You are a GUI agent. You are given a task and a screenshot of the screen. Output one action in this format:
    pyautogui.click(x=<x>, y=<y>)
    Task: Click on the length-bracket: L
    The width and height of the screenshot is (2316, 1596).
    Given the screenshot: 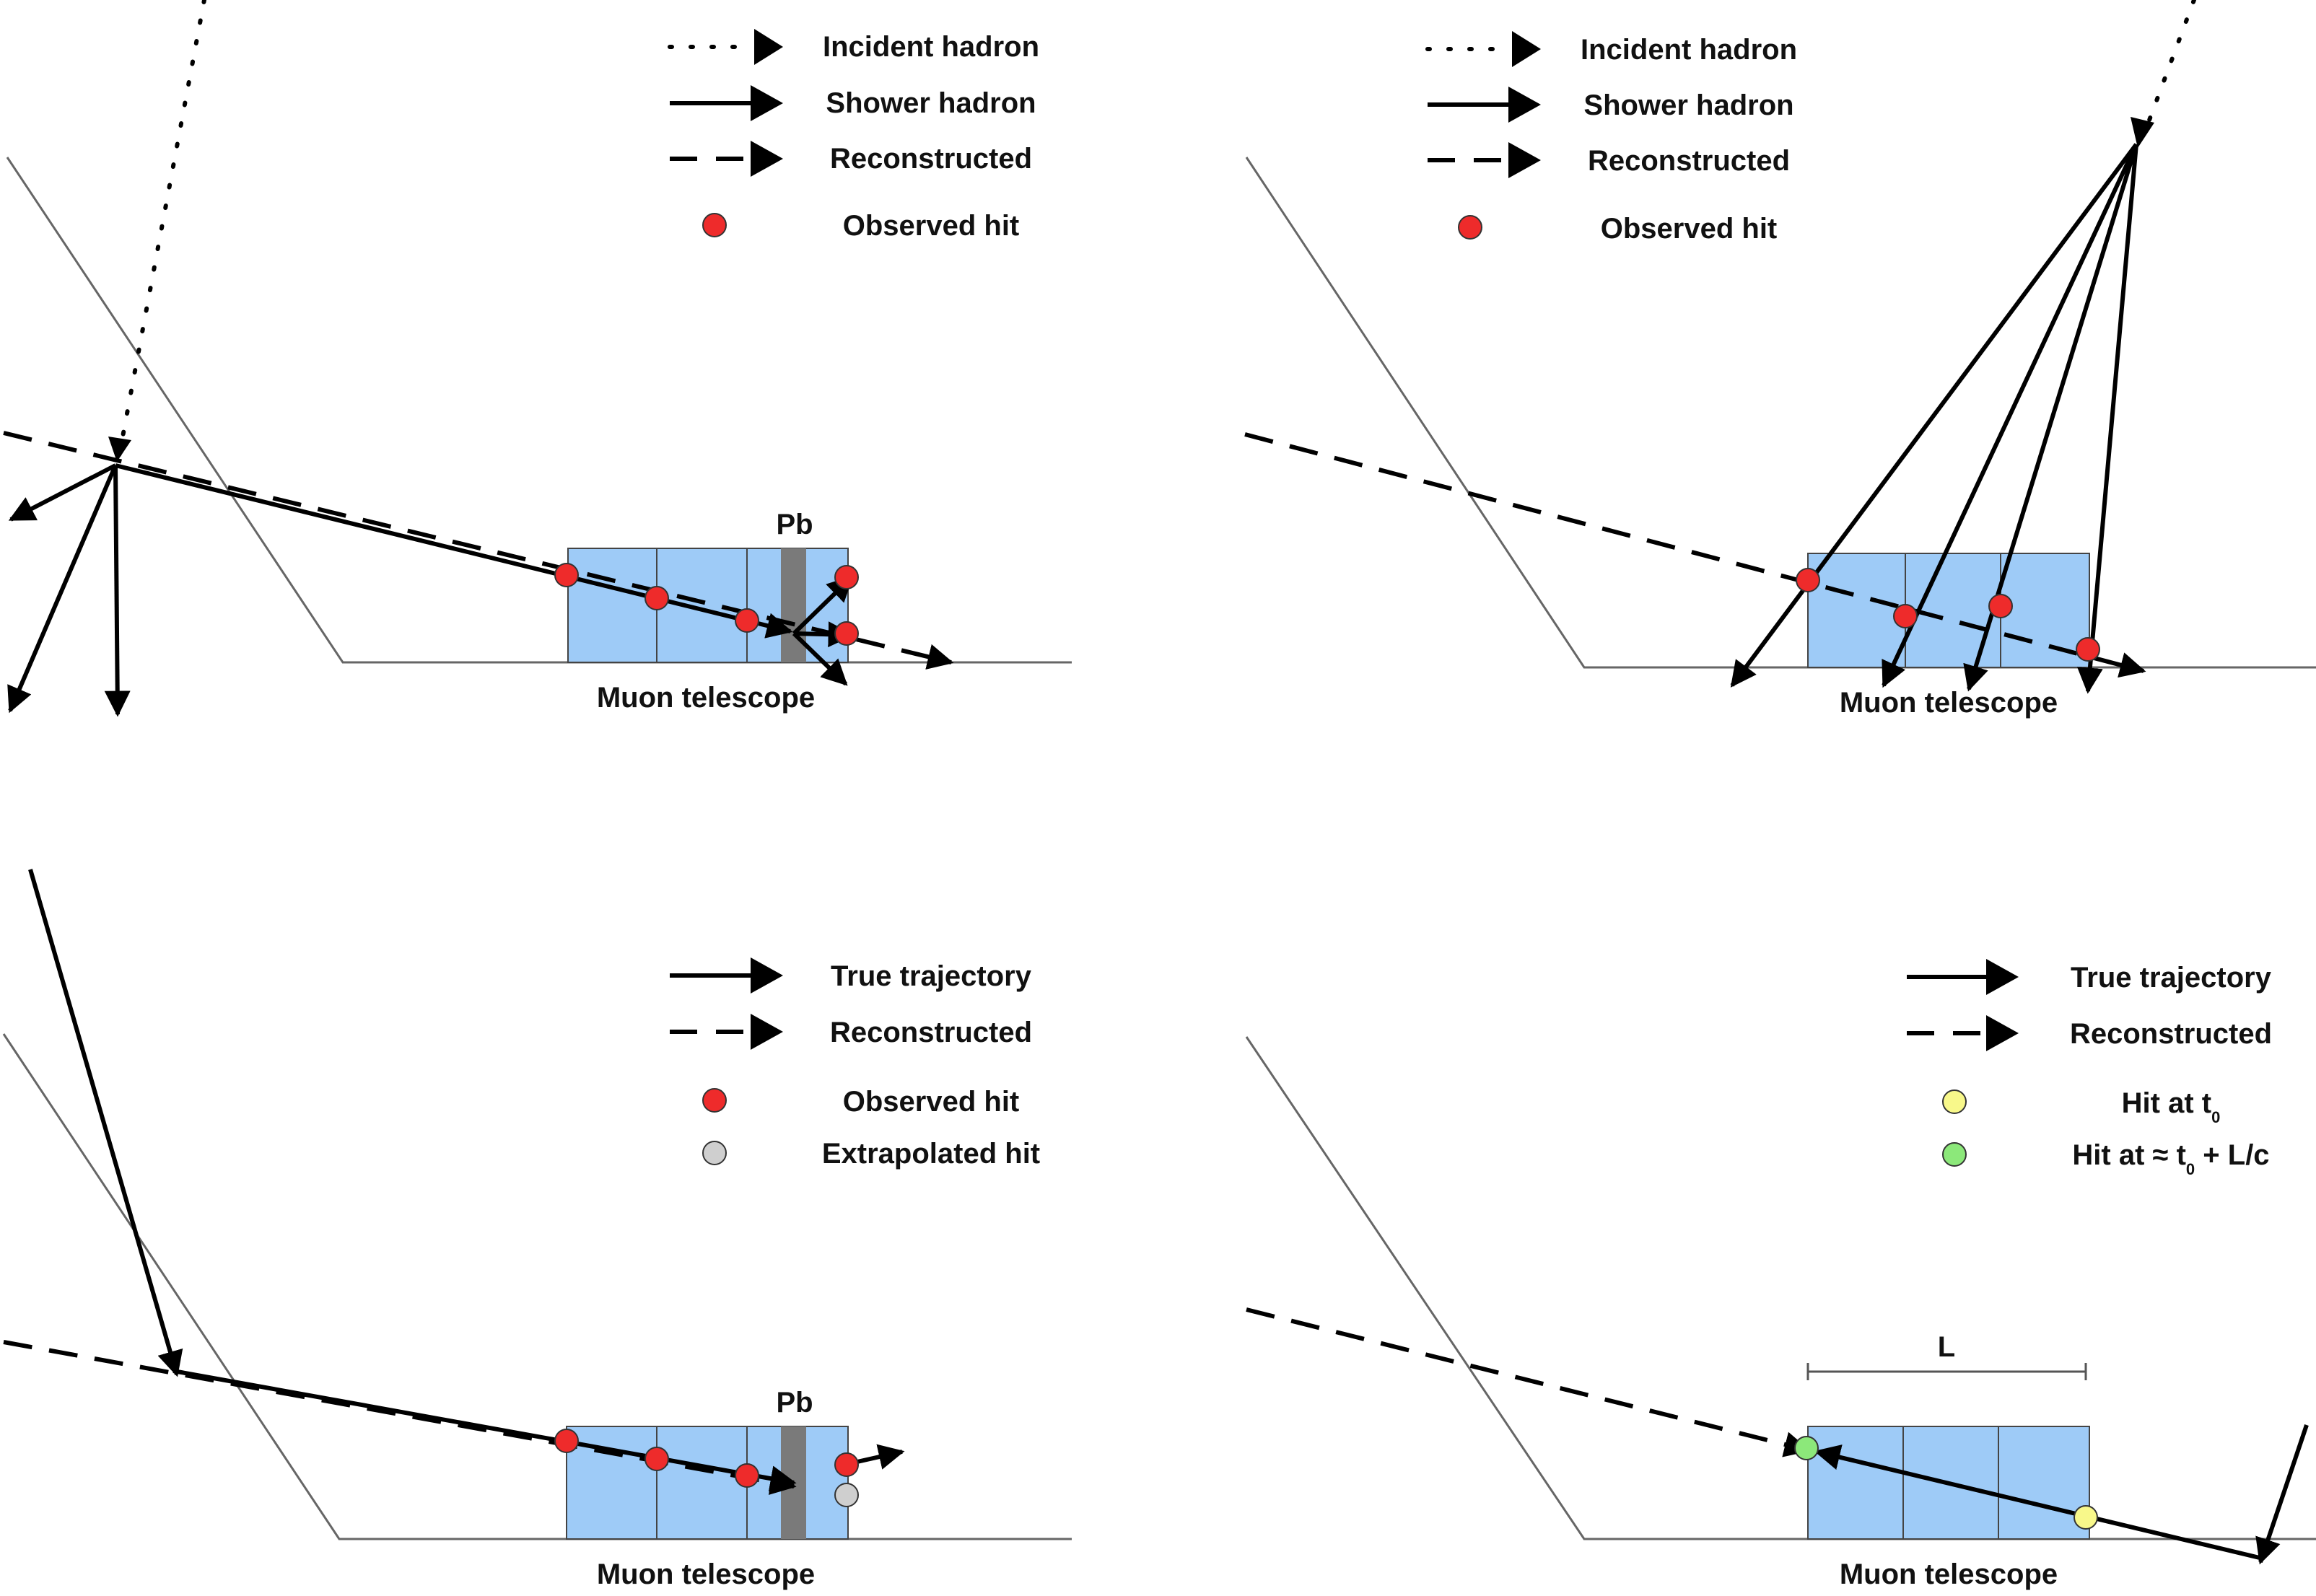 What is the action you would take?
    pyautogui.click(x=1946, y=1355)
    